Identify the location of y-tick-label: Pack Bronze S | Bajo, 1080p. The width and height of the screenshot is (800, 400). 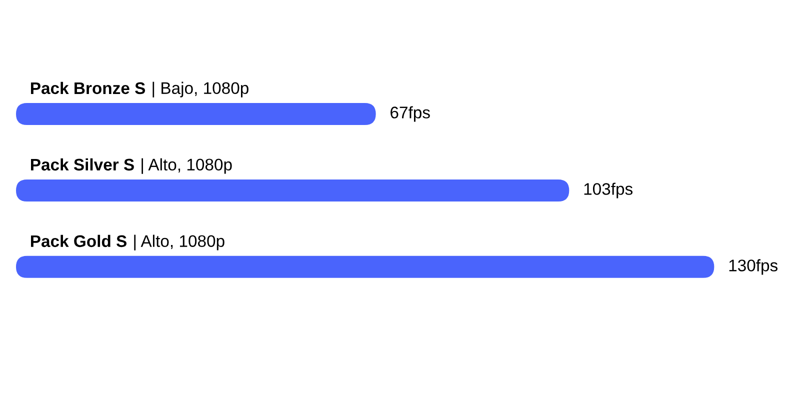
(139, 90).